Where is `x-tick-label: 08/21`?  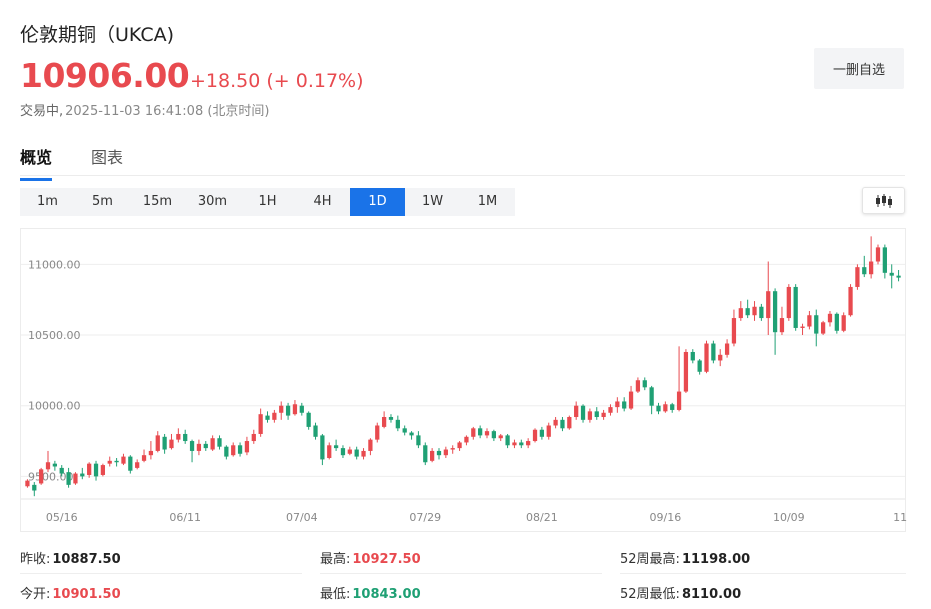
x-tick-label: 08/21 is located at coordinates (542, 517).